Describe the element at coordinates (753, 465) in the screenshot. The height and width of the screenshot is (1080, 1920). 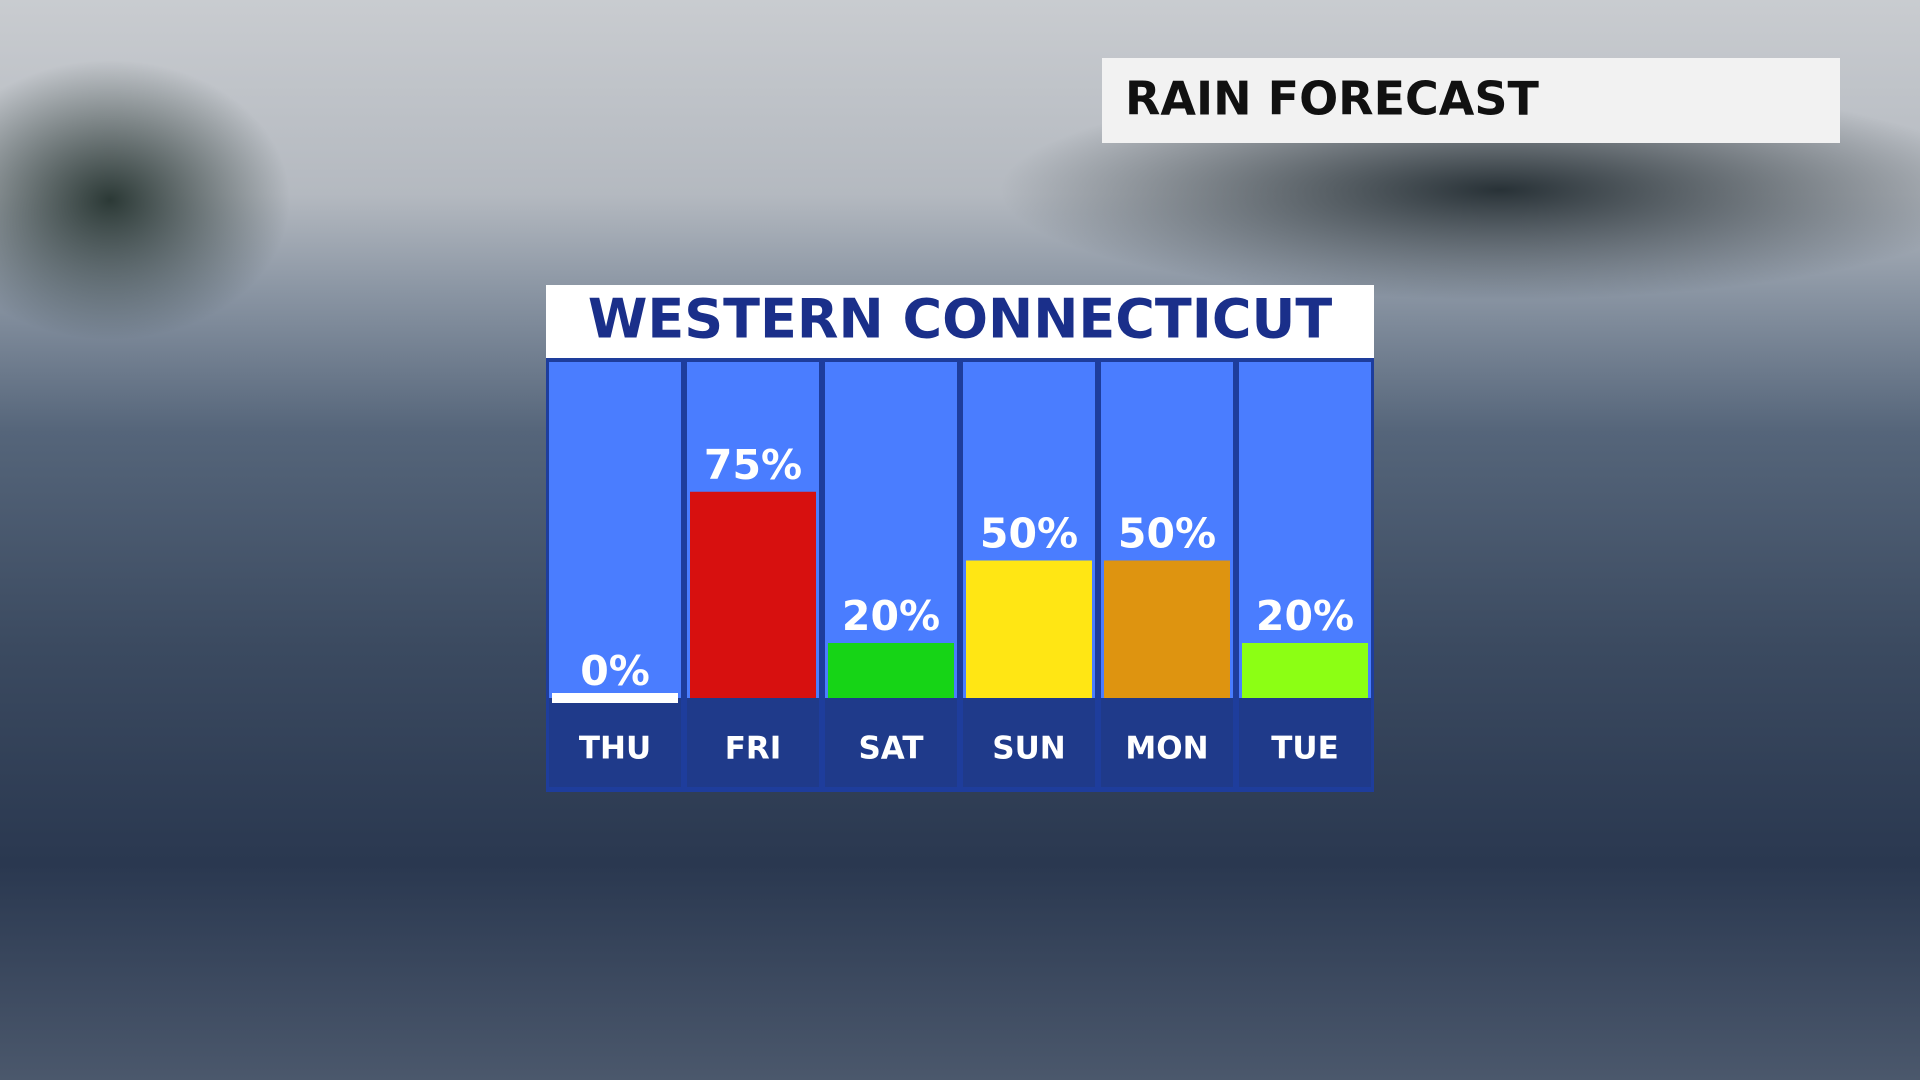
I see `value-label: 75%` at that location.